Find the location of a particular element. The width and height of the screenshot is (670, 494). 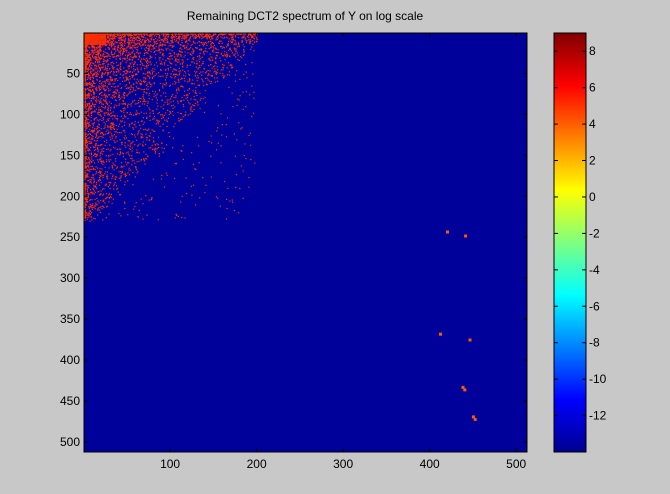

x-tick-label: 500 is located at coordinates (516, 464).